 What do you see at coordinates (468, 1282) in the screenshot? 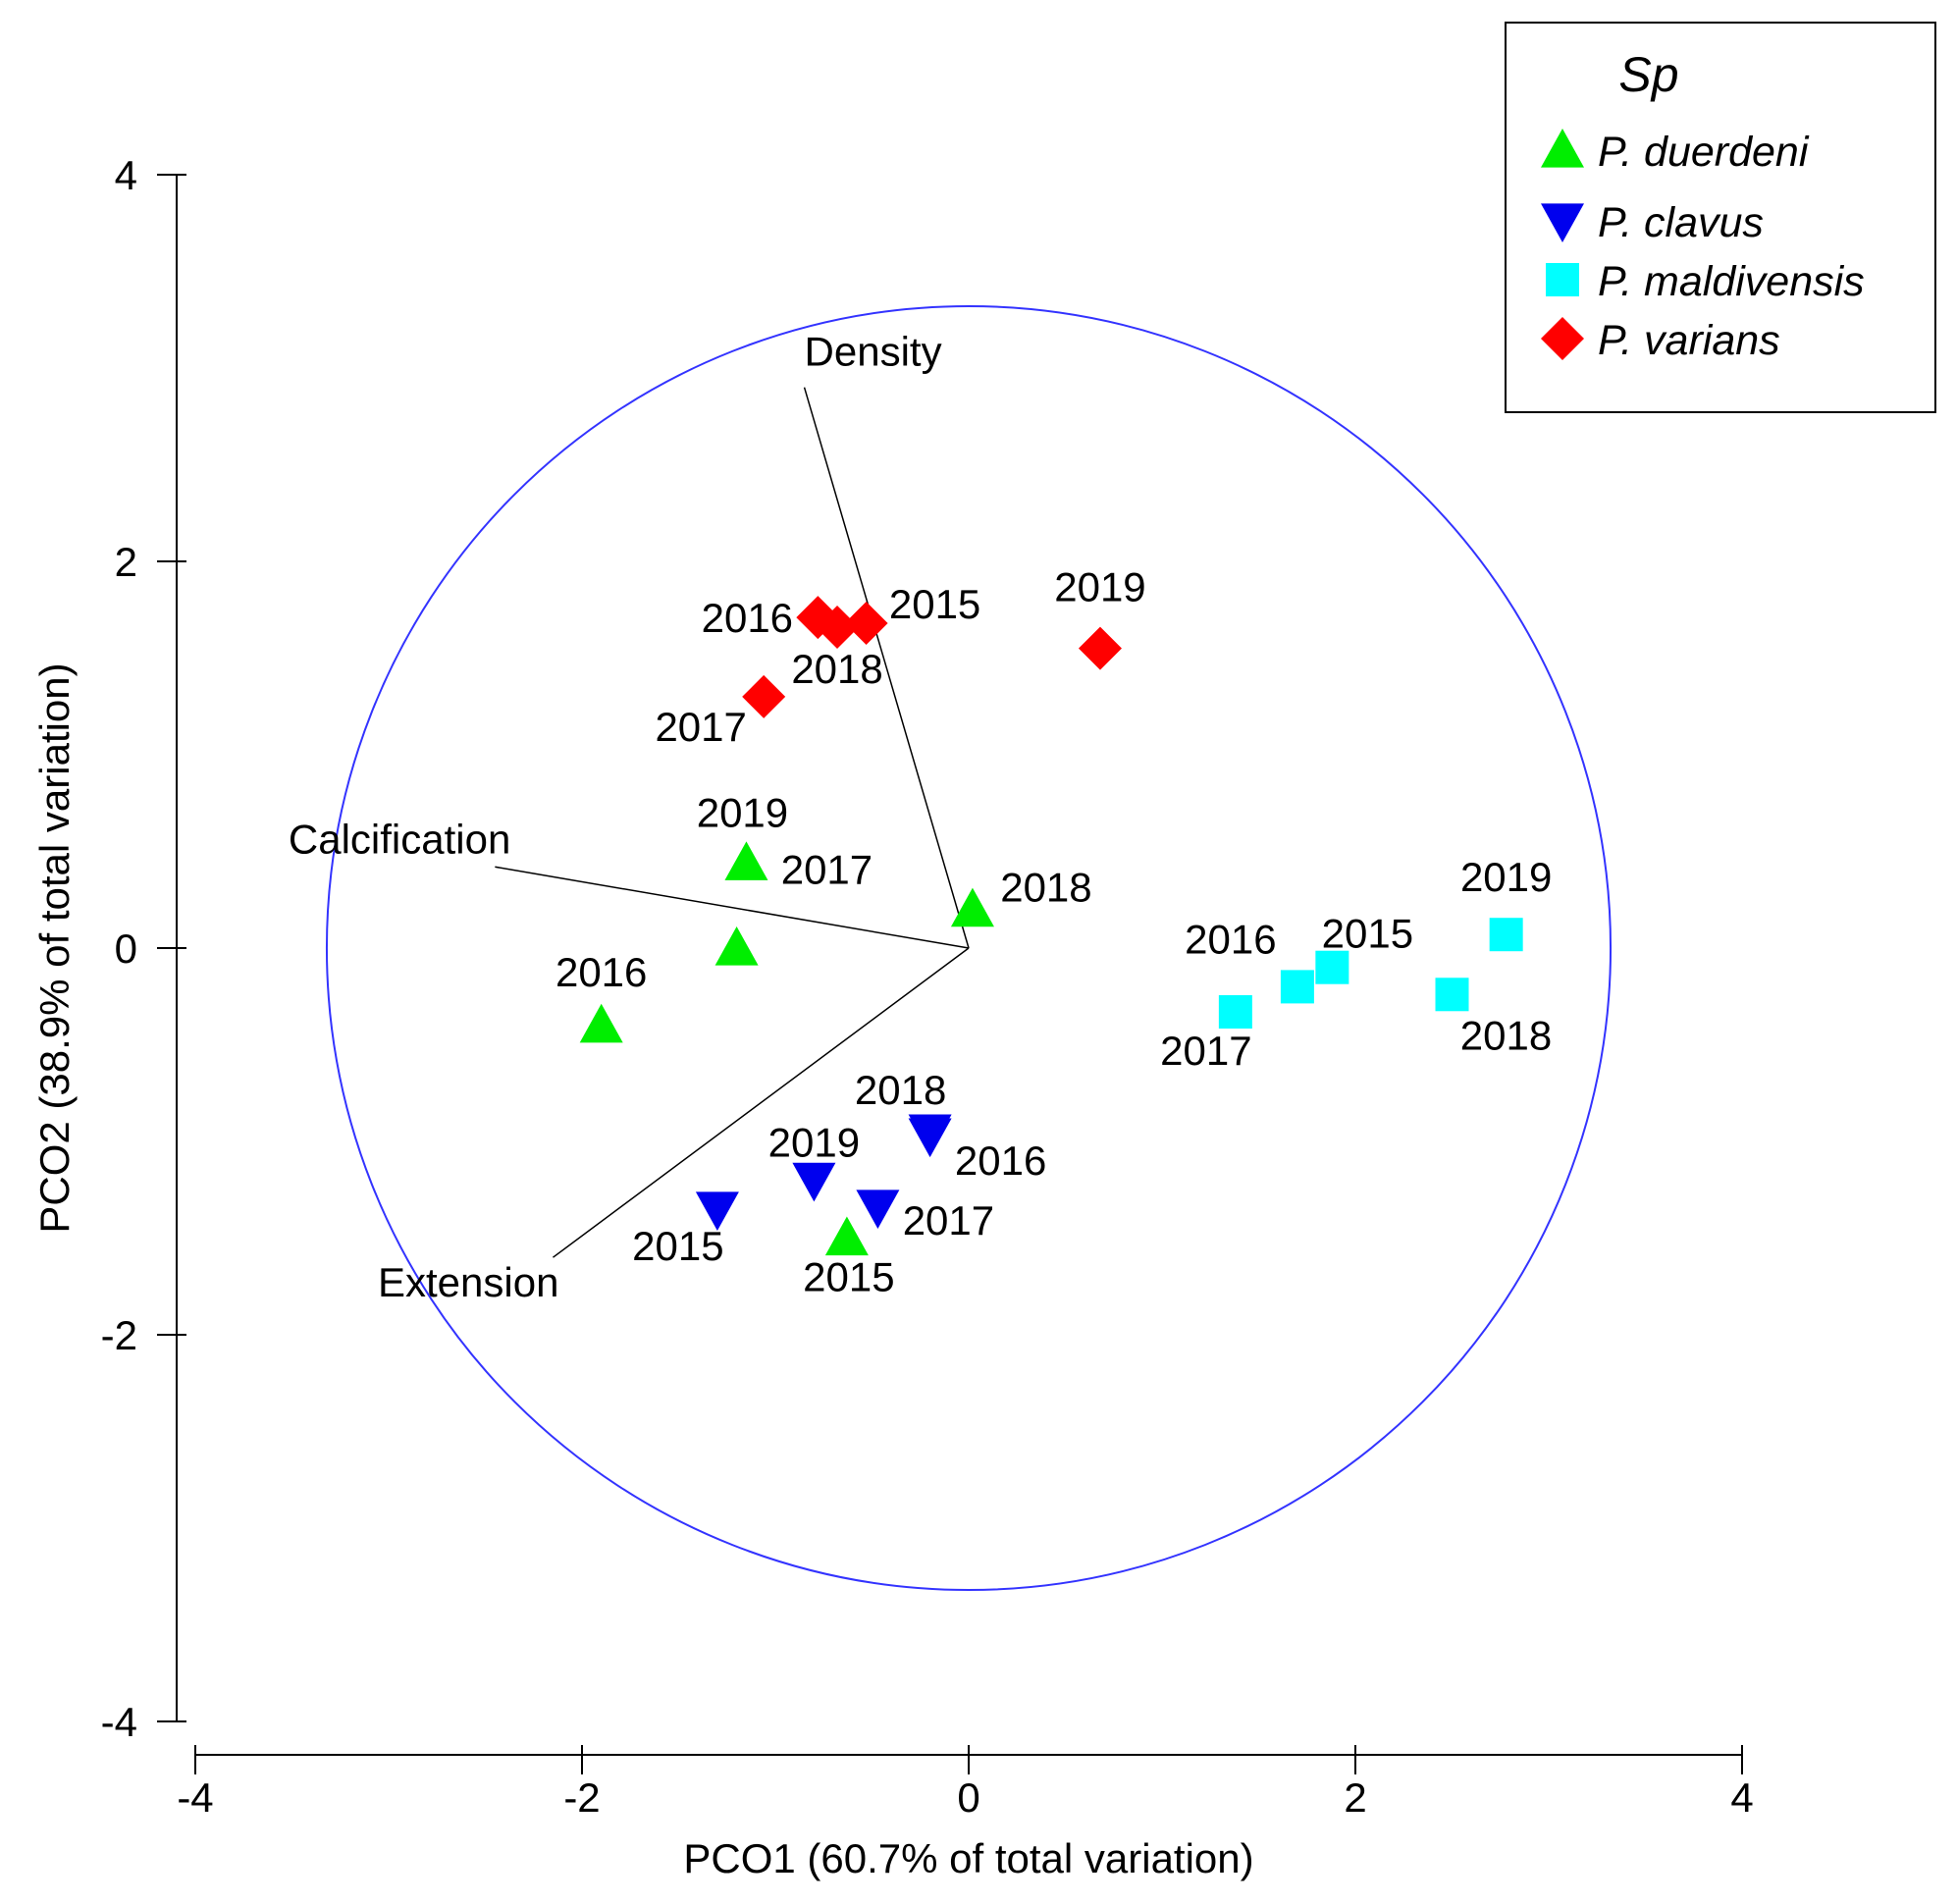
I see `vector-label-extension: Extension` at bounding box center [468, 1282].